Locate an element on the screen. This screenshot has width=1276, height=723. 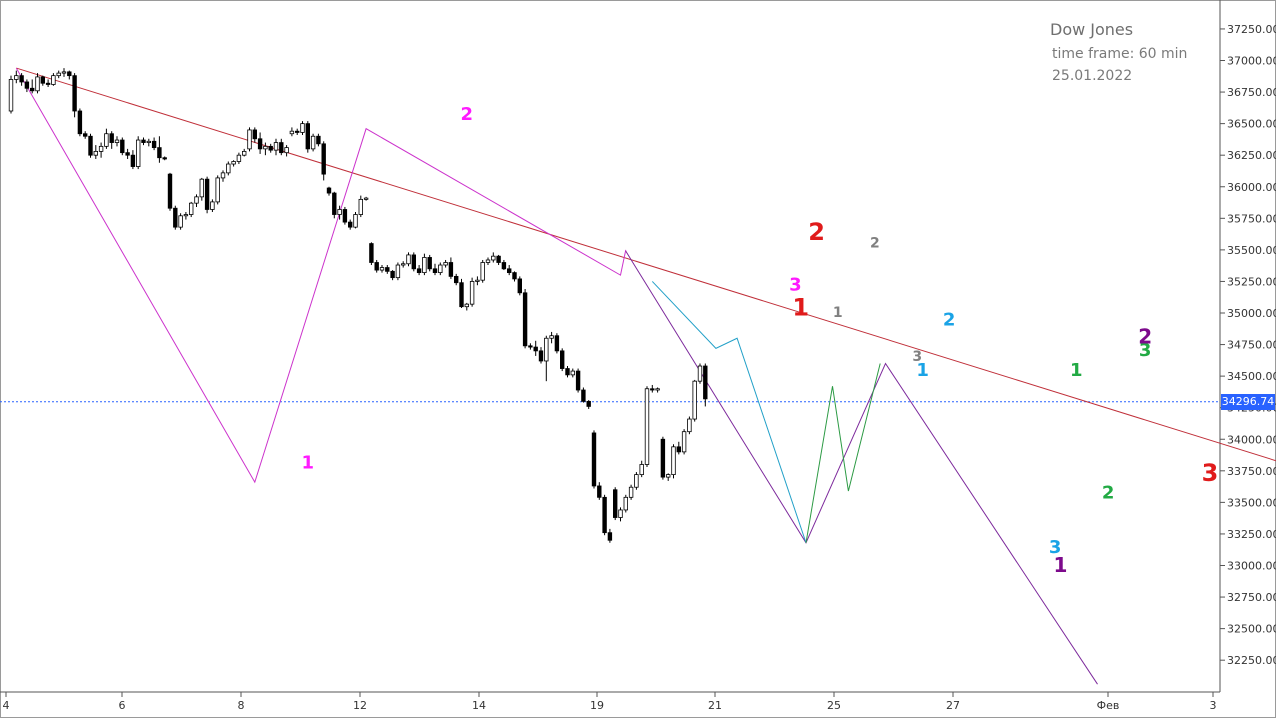
y-tick-label: 33500.00 is located at coordinates (1251, 502).